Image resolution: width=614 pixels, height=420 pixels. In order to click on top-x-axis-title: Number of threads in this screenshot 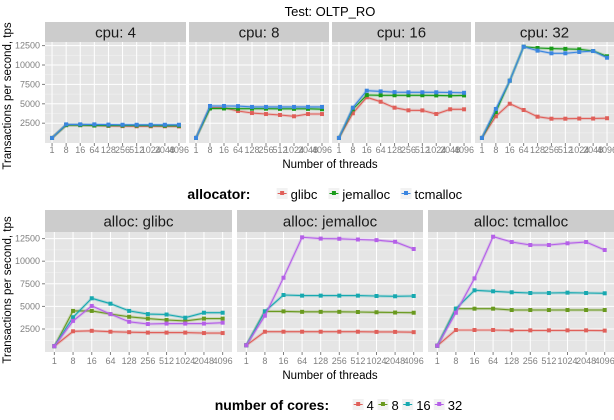, I will do `click(329, 165)`.